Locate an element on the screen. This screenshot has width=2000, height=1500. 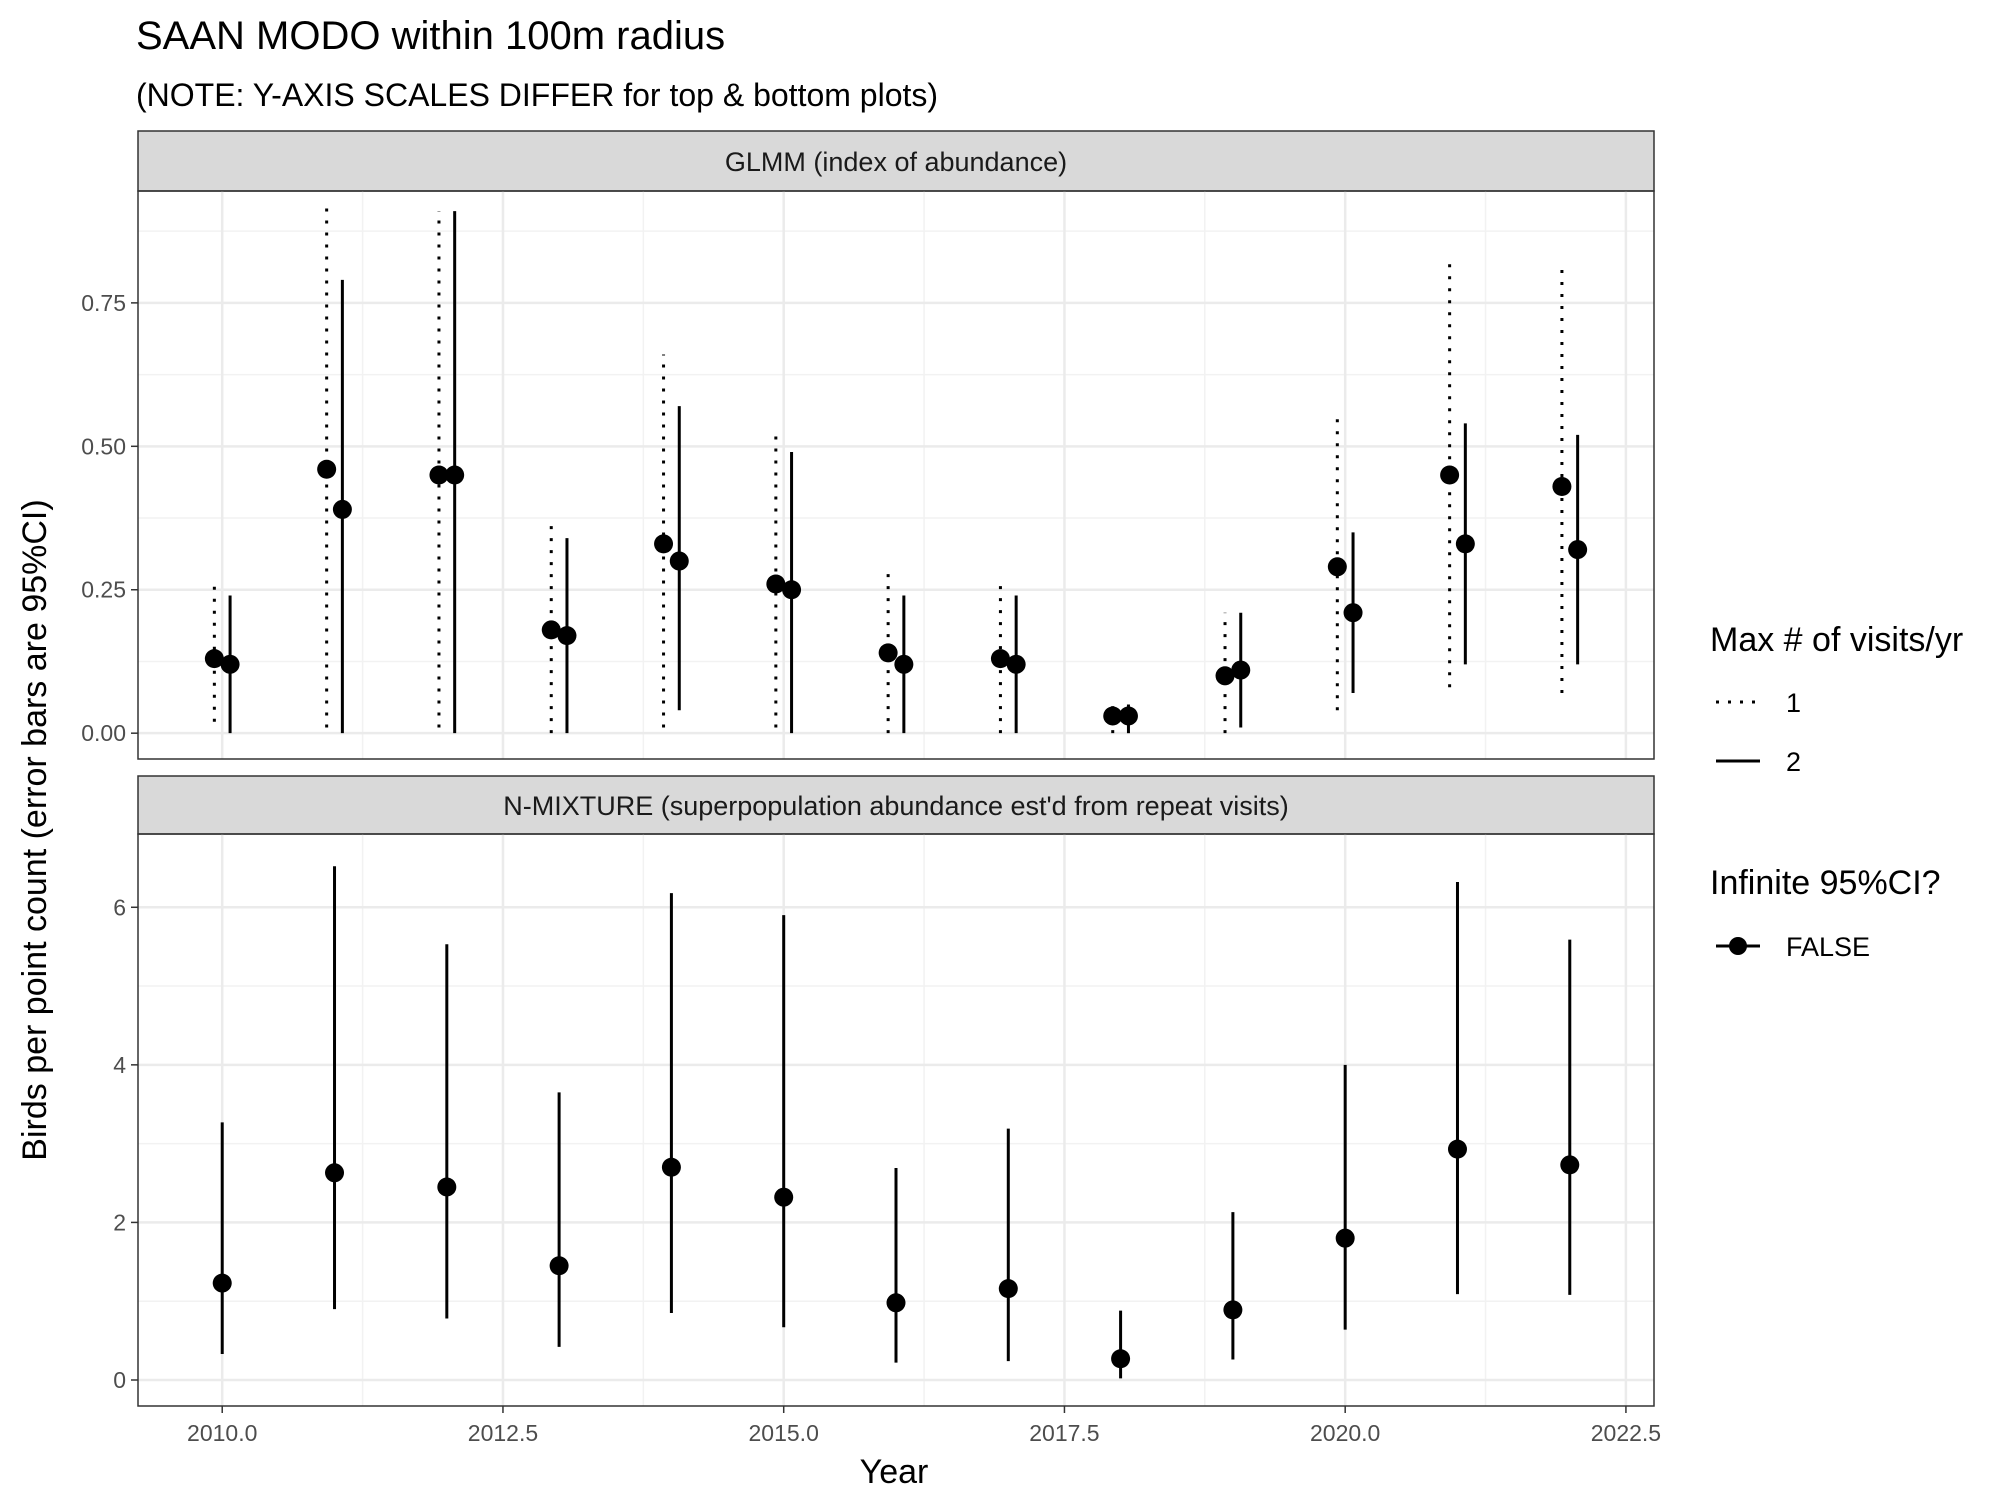
bottom-y-ticks: 0 2 4 6 is located at coordinates (125, 1143).